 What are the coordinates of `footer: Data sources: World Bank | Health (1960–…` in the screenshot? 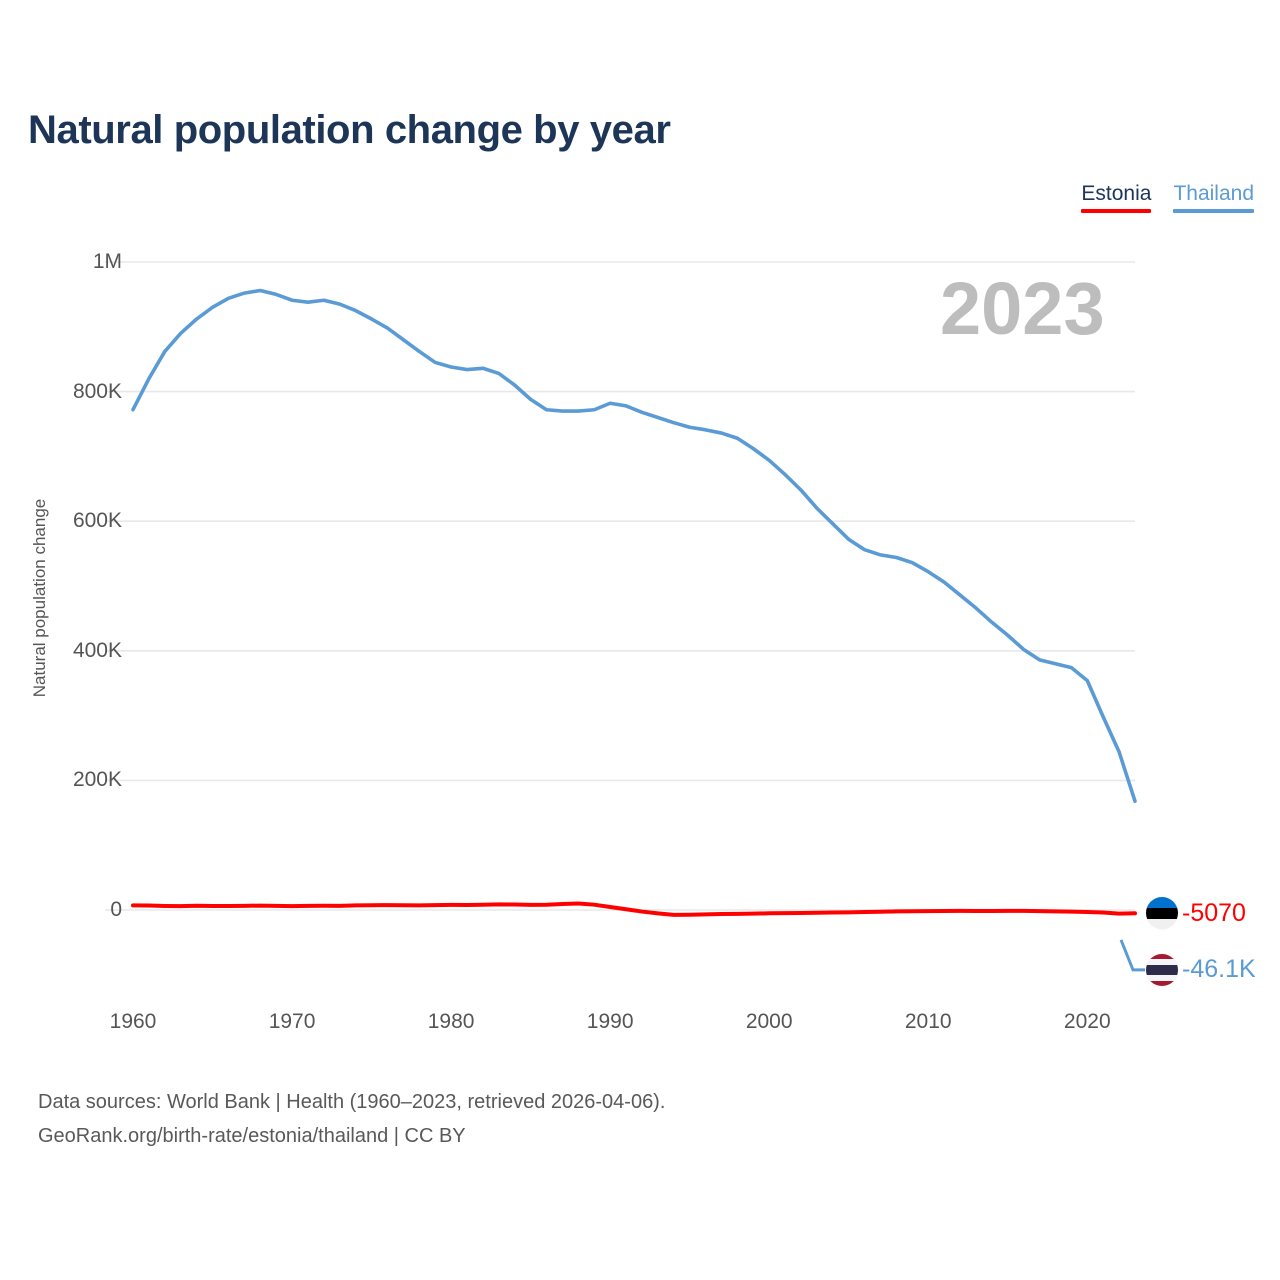 It's located at (351, 1119).